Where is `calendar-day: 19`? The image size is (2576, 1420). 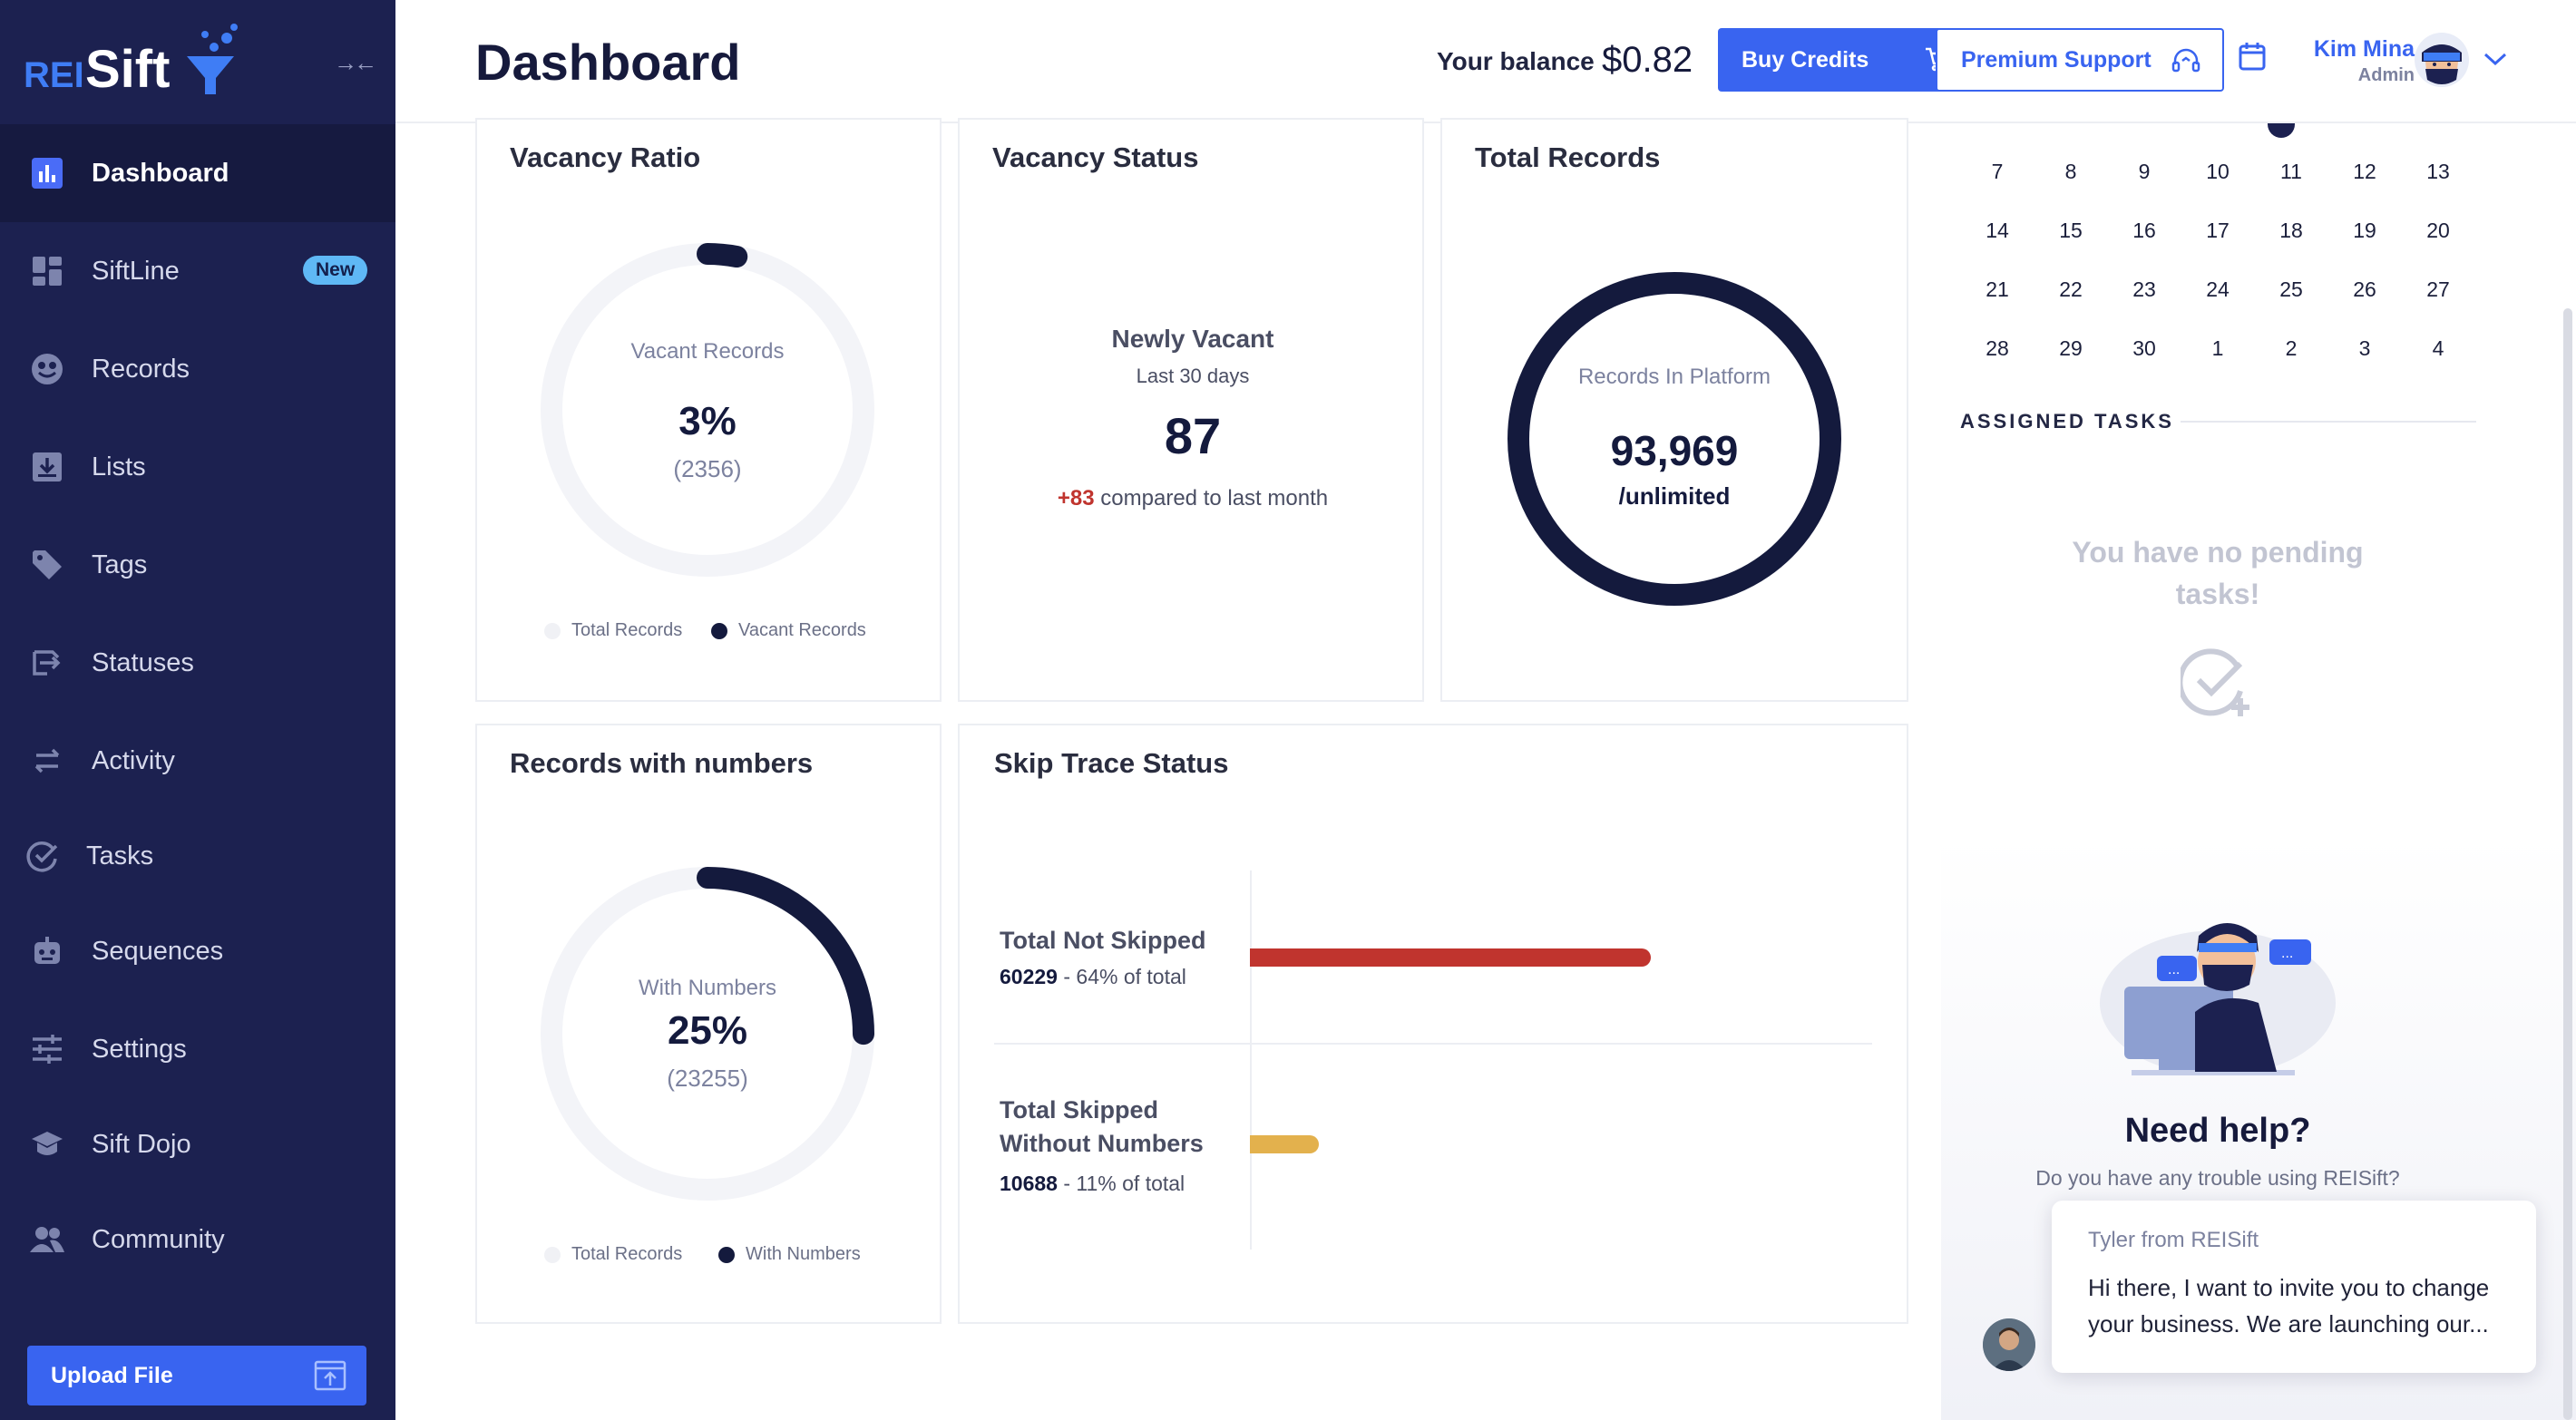 calendar-day: 19 is located at coordinates (2364, 230).